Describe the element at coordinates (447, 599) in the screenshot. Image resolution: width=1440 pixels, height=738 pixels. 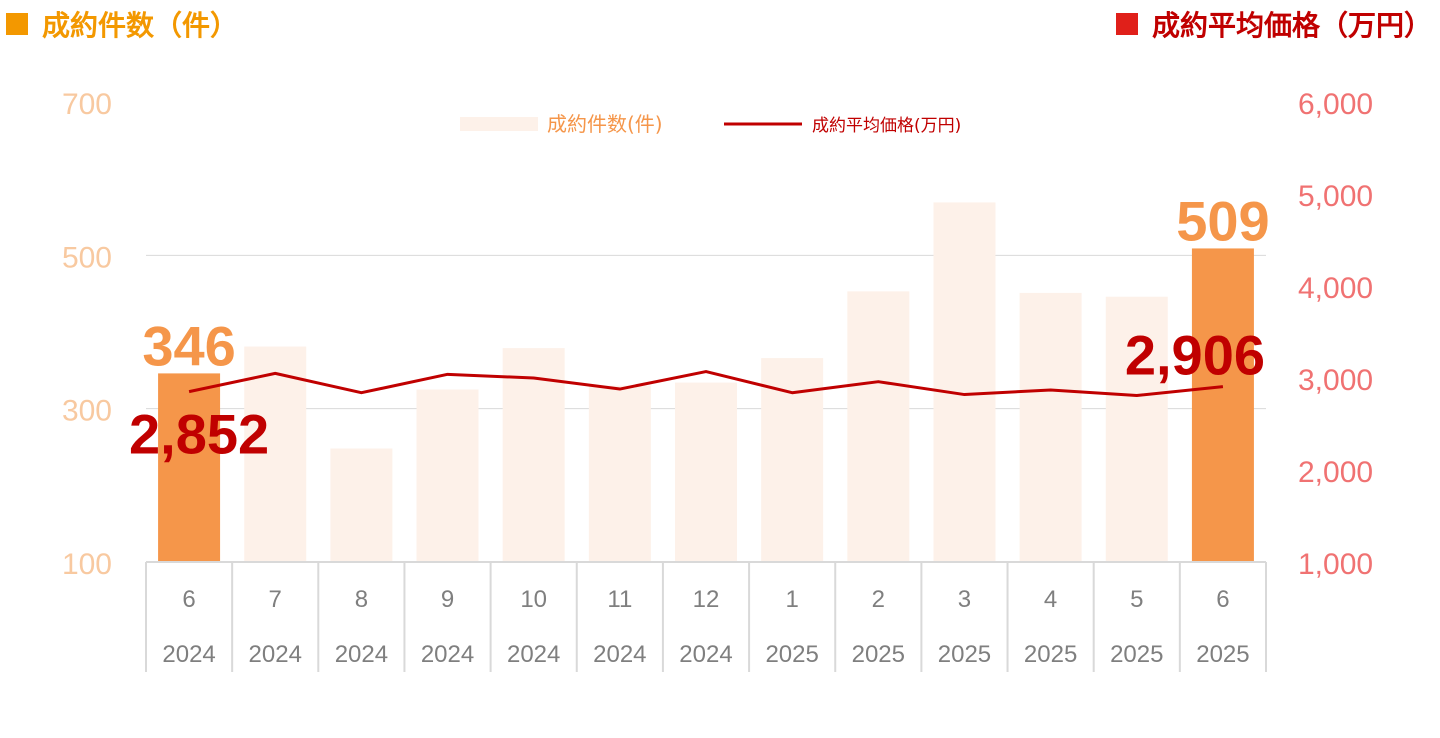
I see `month-label: 9` at that location.